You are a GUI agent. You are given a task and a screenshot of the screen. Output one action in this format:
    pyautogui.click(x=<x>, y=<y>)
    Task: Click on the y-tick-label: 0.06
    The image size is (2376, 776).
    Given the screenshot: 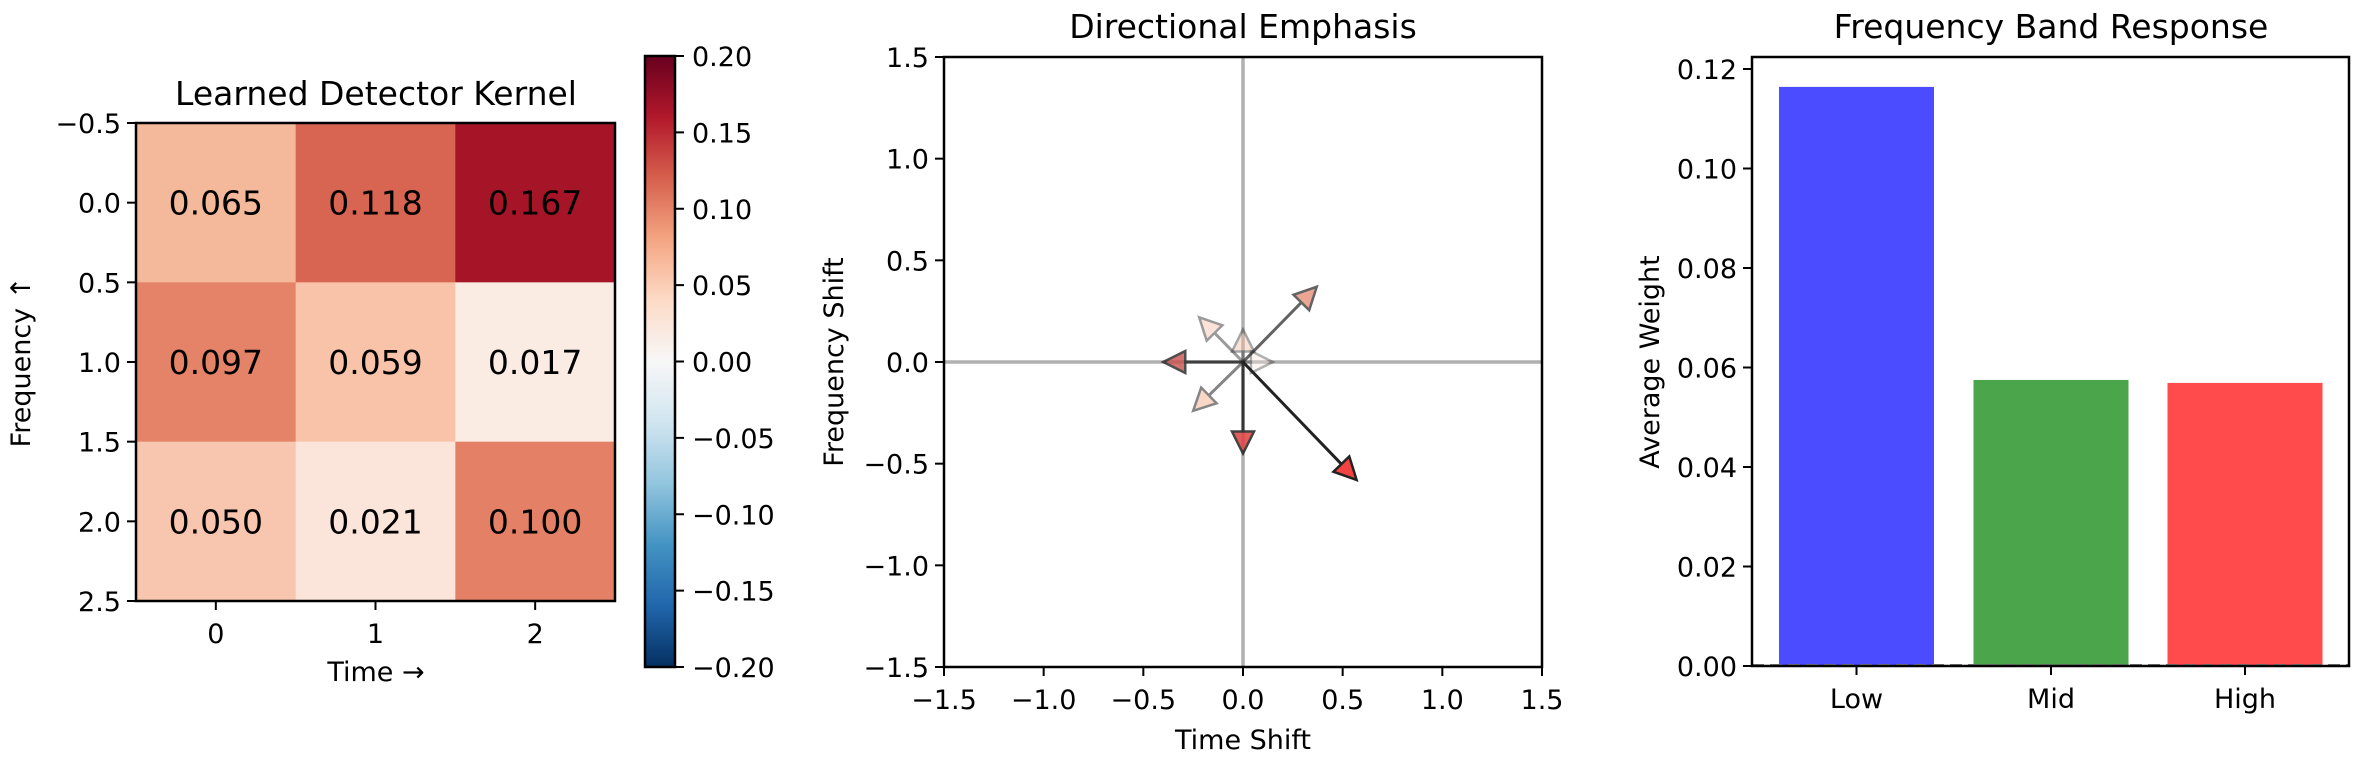 What is the action you would take?
    pyautogui.click(x=1707, y=369)
    